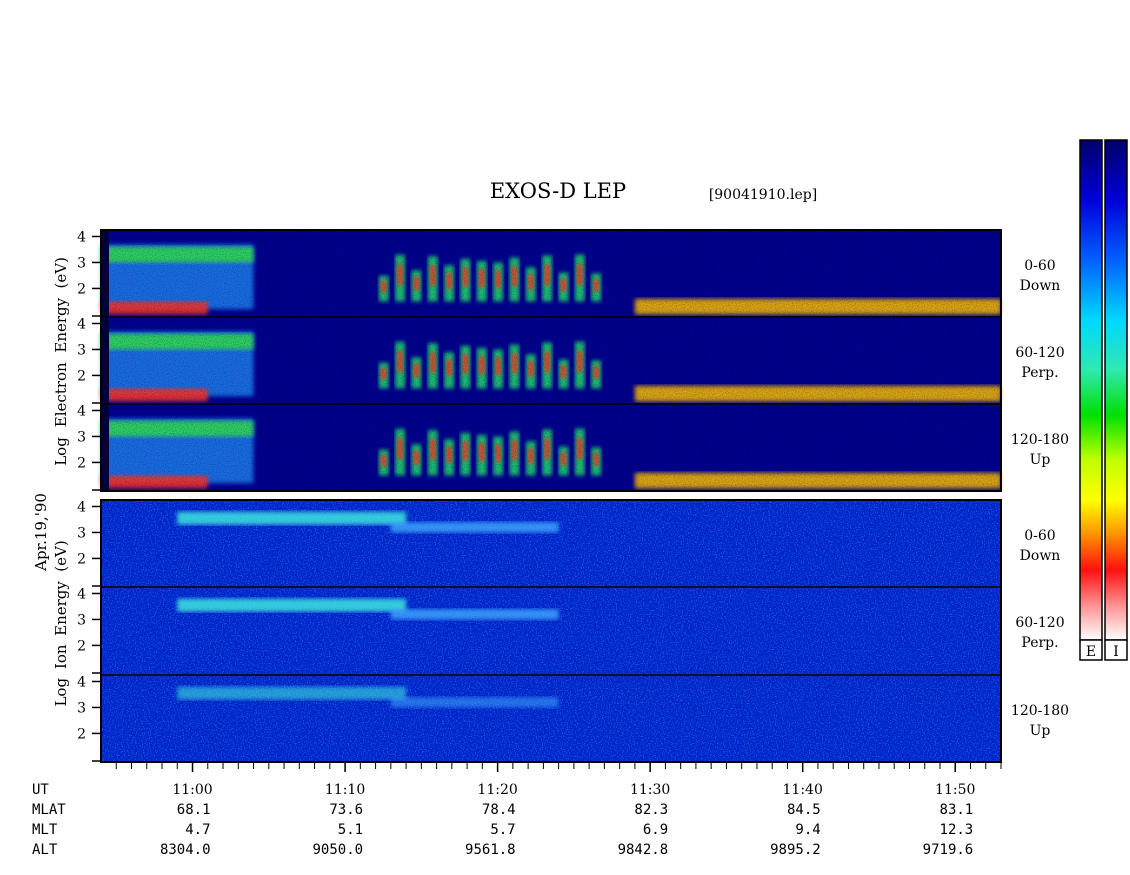 This screenshot has width=1130, height=875. Describe the element at coordinates (1091, 400) in the screenshot. I see `colorbar-electron: E` at that location.